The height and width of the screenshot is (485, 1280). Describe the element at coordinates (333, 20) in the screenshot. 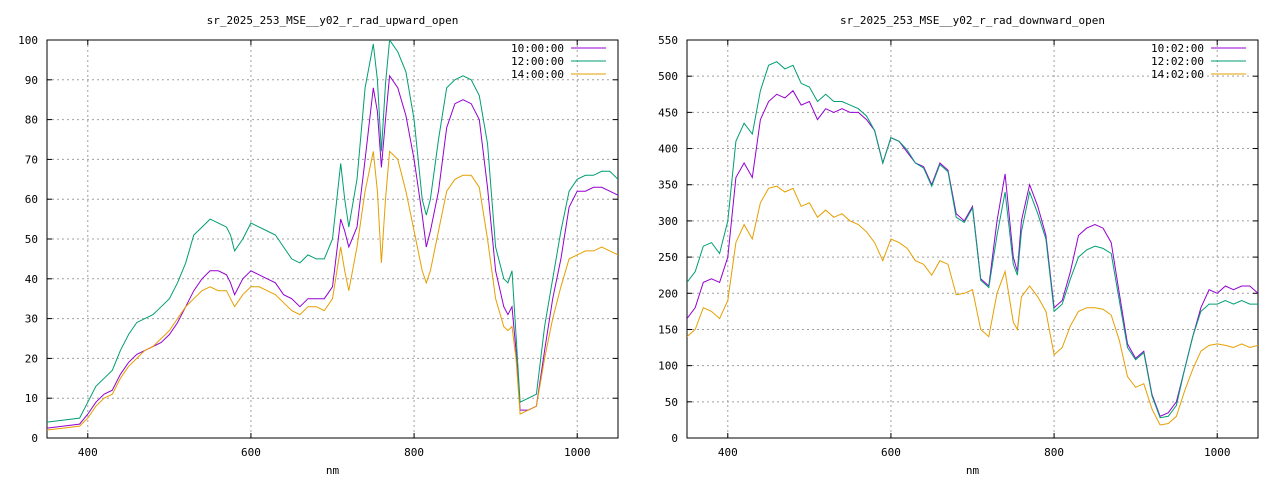

I see `chart-0-title: sr_2025_253_MSE__y02_r_rad_upward_open` at that location.